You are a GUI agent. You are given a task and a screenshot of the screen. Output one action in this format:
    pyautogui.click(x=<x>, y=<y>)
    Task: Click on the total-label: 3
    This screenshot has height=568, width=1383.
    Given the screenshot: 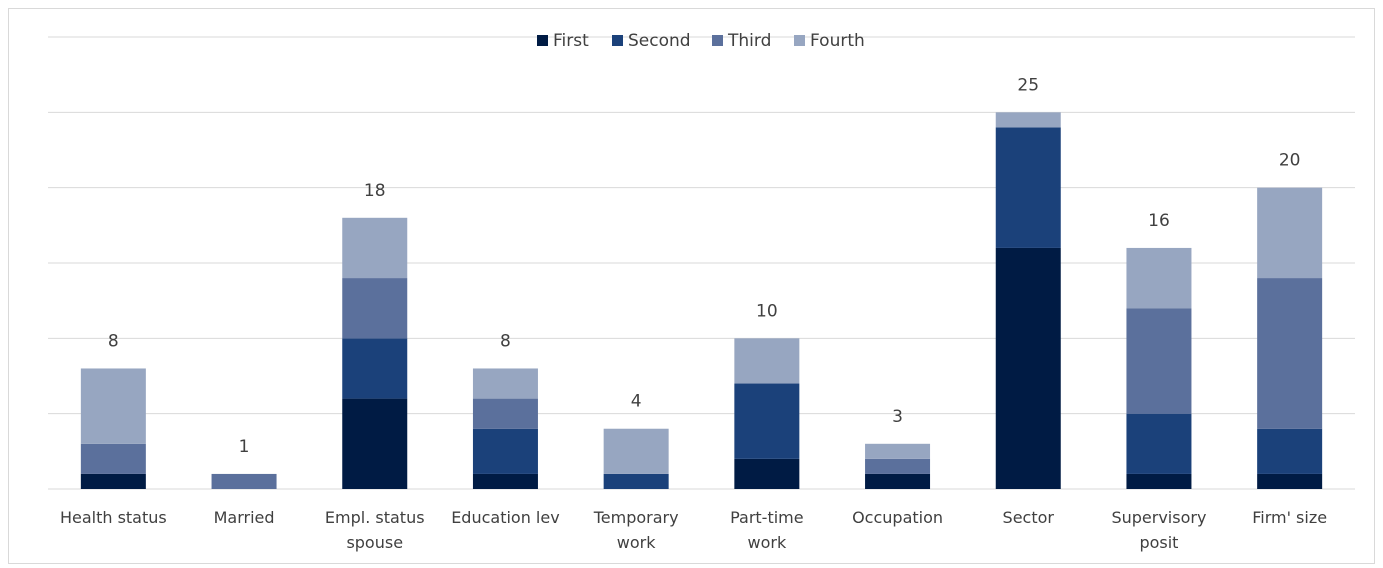 What is the action you would take?
    pyautogui.click(x=897, y=417)
    